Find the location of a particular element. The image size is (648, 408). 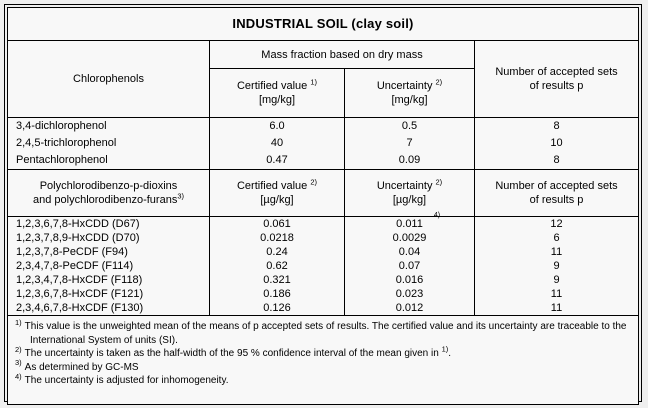

uncertainty-cell: 0.04 is located at coordinates (409, 252).